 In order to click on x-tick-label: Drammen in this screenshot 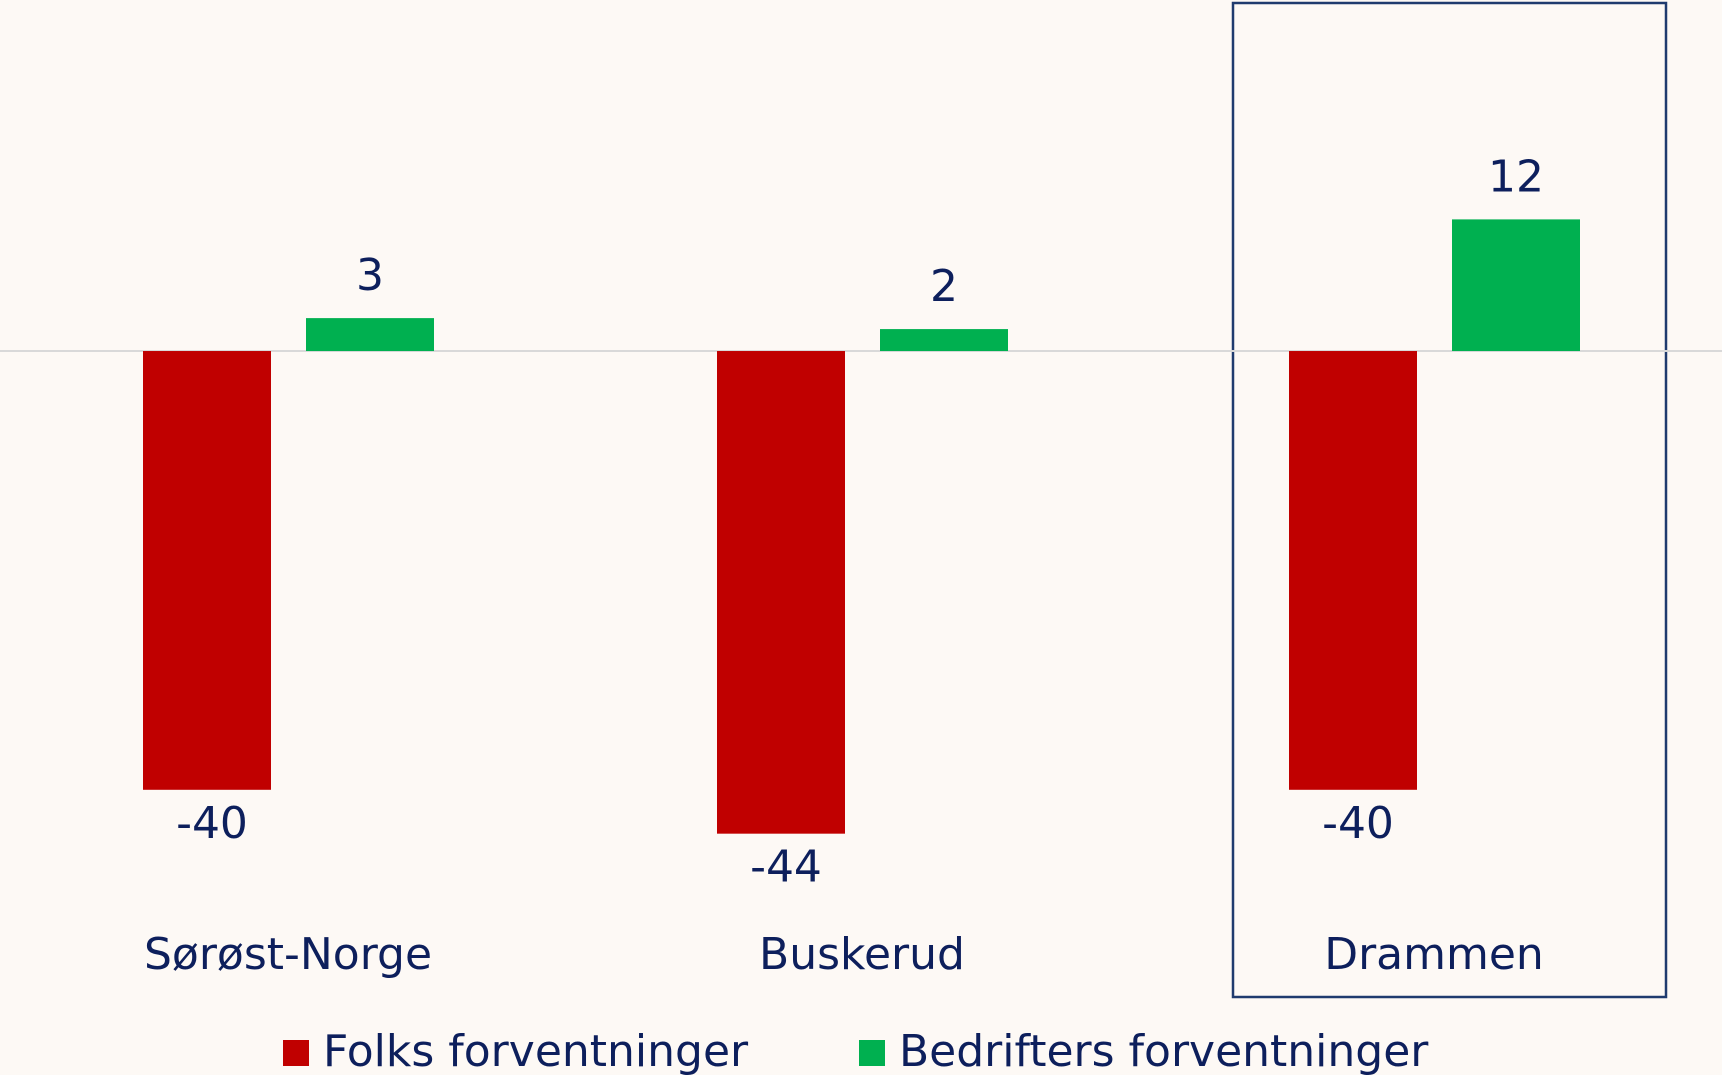, I will do `click(1434, 954)`.